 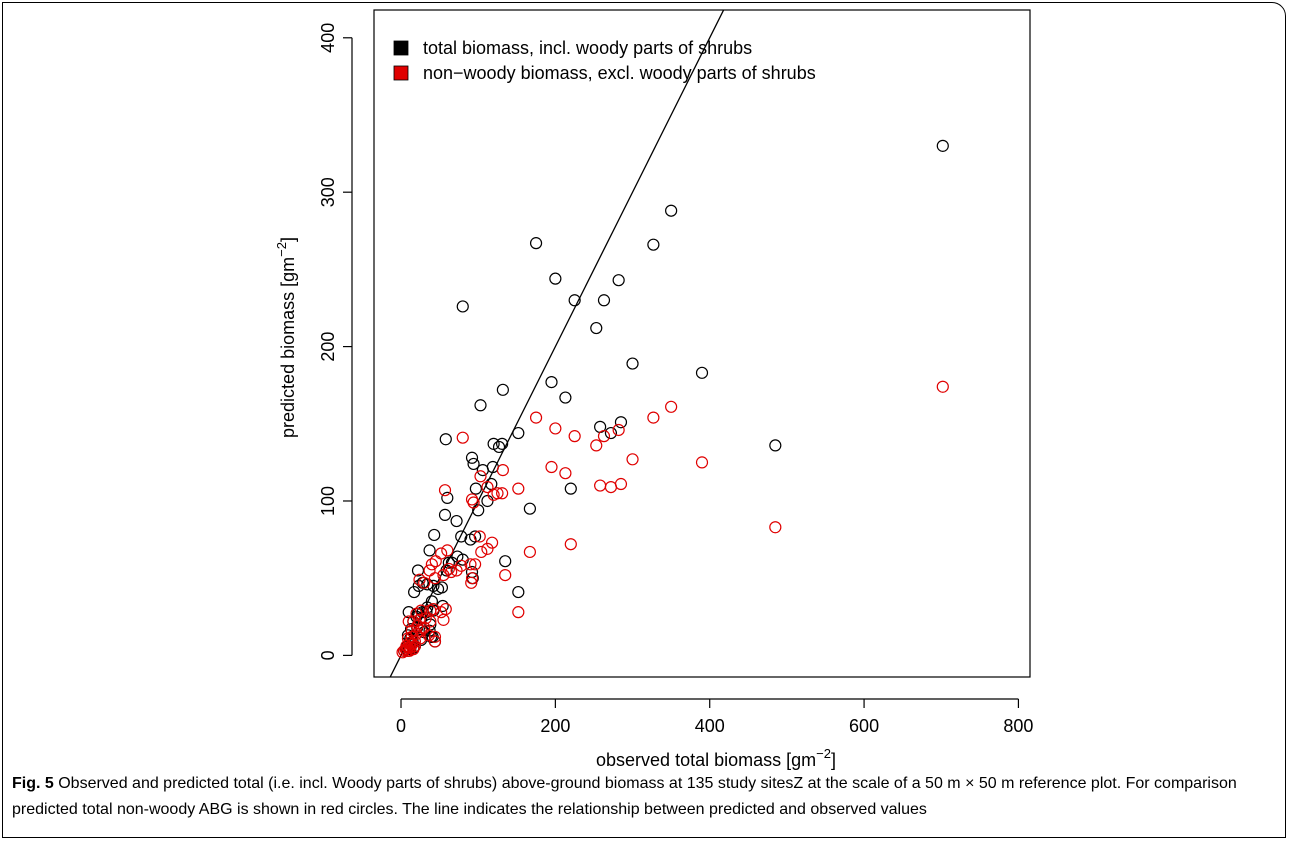 I want to click on y-axis-label: predicted biomass [gm−2], so click(x=286, y=337).